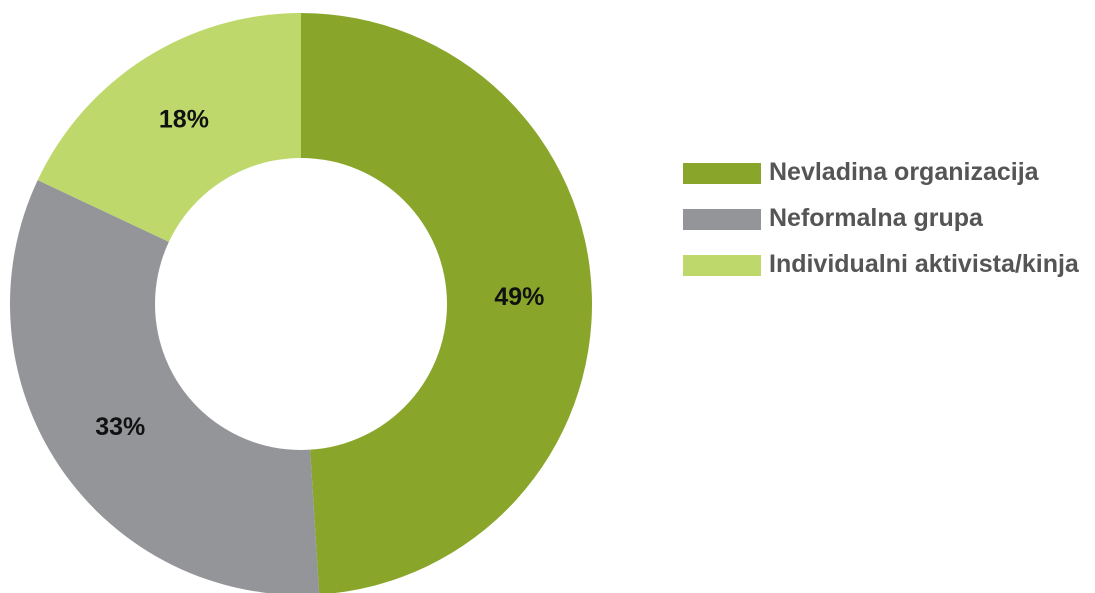 Image resolution: width=1095 pixels, height=593 pixels. I want to click on legend-label: Individualni aktivista/kinja, so click(924, 264).